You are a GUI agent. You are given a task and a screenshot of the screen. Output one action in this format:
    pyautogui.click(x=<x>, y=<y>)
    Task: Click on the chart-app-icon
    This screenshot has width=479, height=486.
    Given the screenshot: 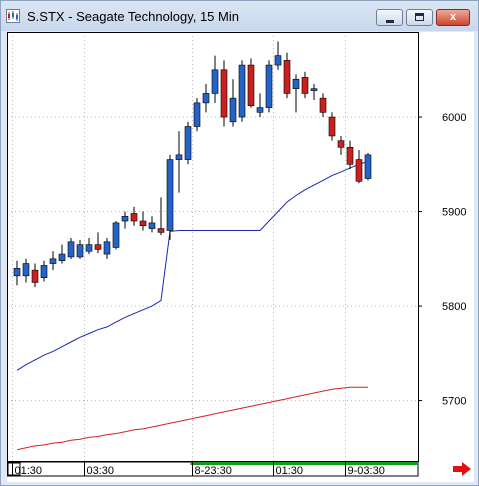 What is the action you would take?
    pyautogui.click(x=13, y=16)
    